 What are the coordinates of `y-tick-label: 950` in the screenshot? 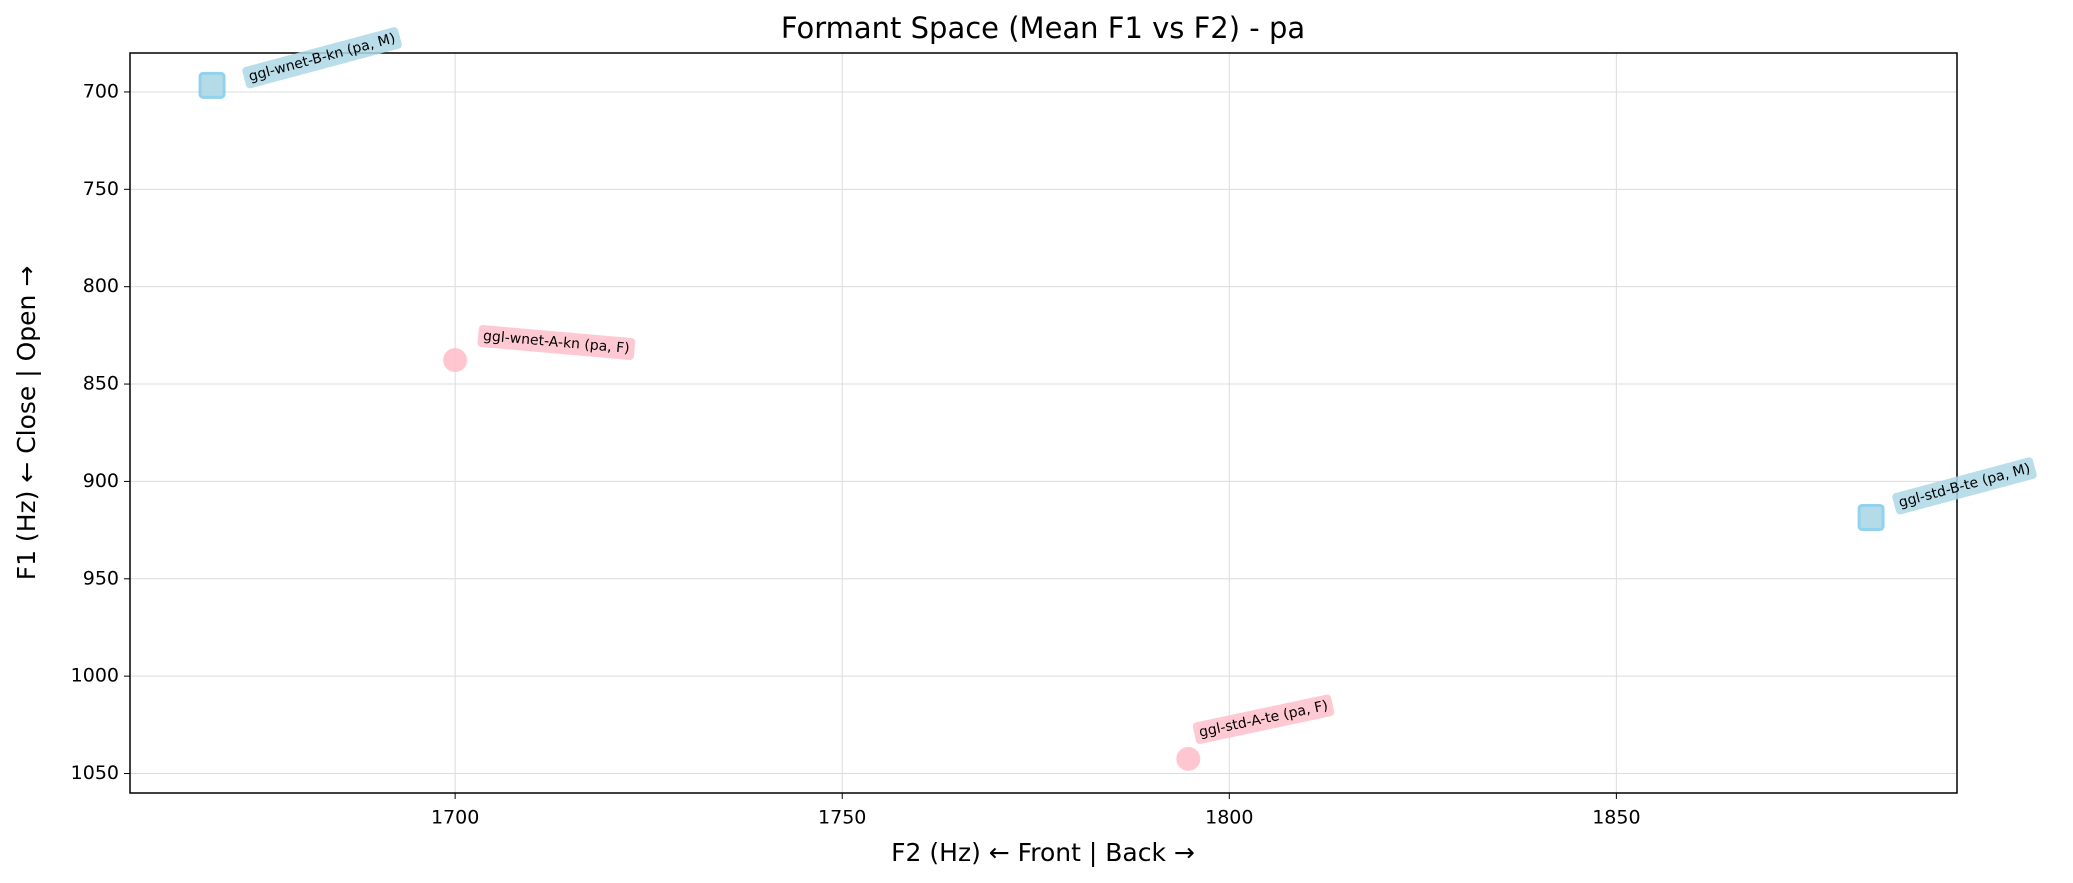 It's located at (101, 578).